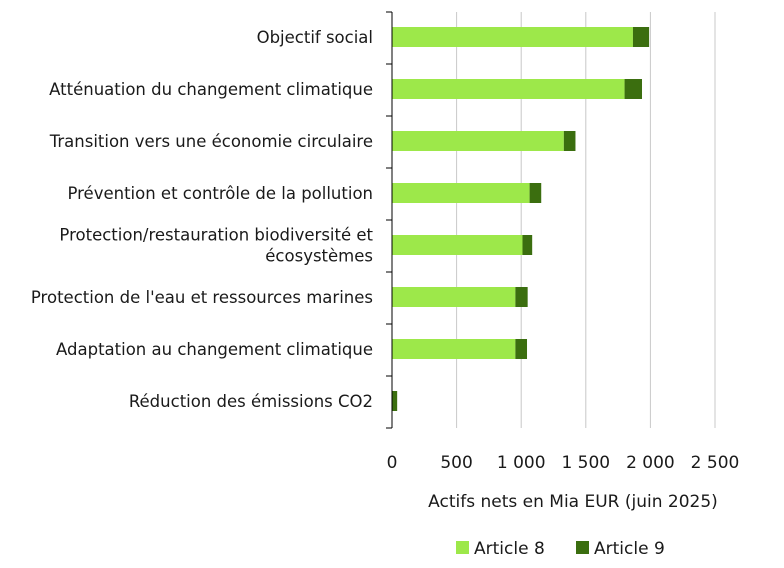 Image resolution: width=784 pixels, height=568 pixels. I want to click on x-tick-label: 2 500, so click(715, 463).